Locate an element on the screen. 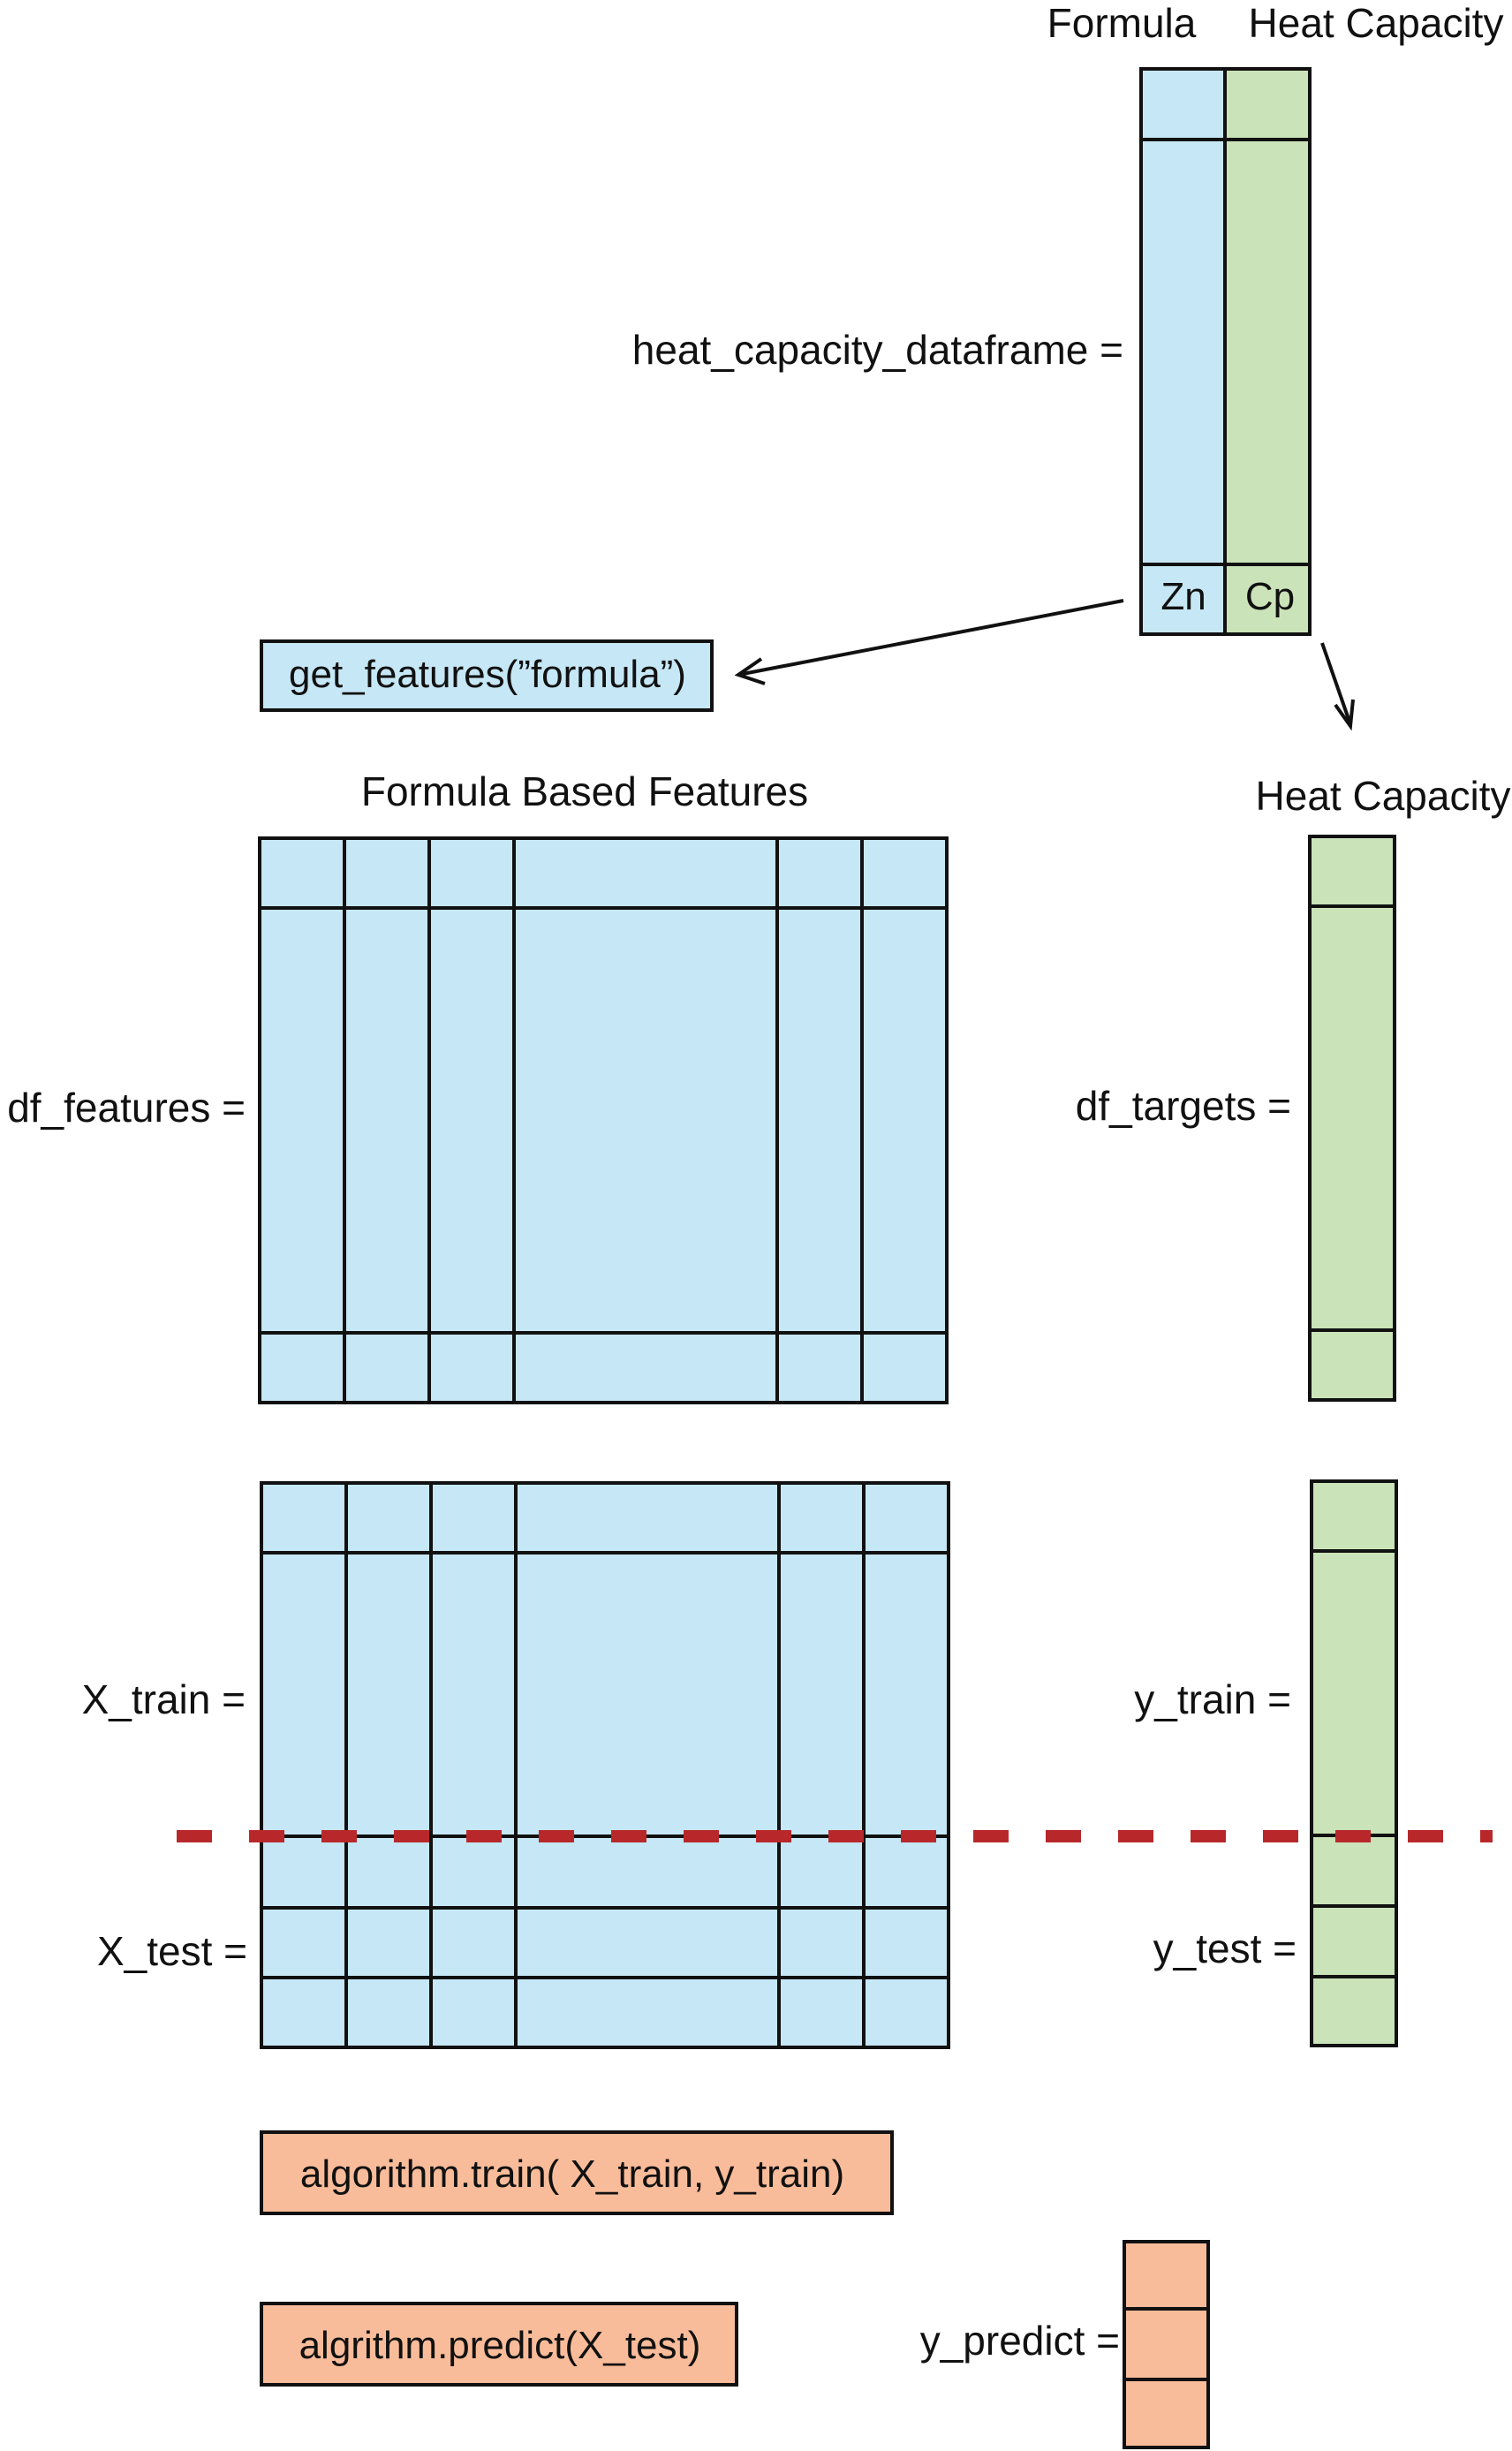  x-train-test-table is located at coordinates (605, 1765).